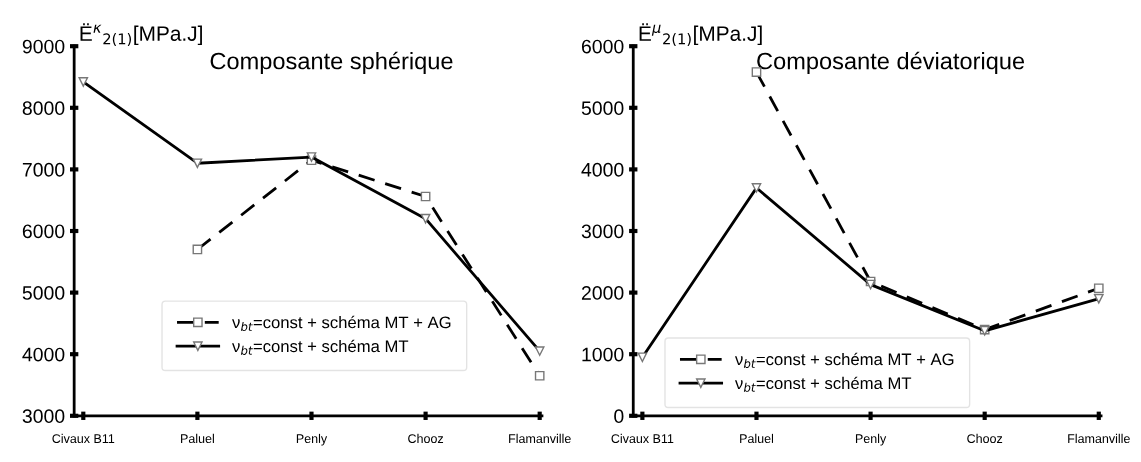 The image size is (1141, 462). Describe the element at coordinates (141, 35) in the screenshot. I see `y-axis-title: Ë$^{κ}$$_{2(1)}$[MPa.J]` at that location.